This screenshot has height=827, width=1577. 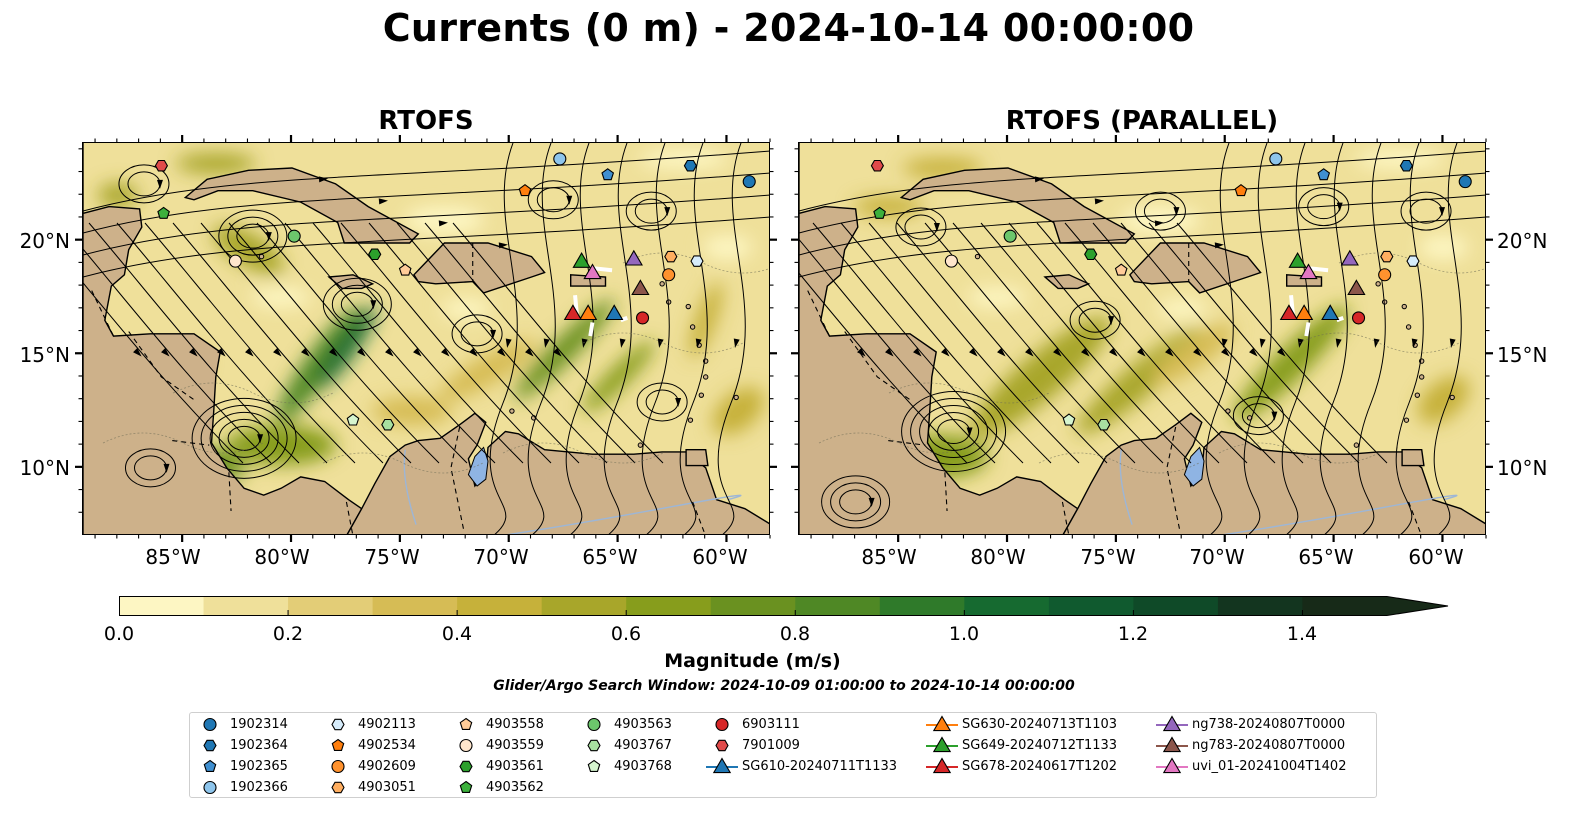 What do you see at coordinates (1142, 121) in the screenshot?
I see `panel-title-rtofs-parallel: RTOFS (PARALLEL)` at bounding box center [1142, 121].